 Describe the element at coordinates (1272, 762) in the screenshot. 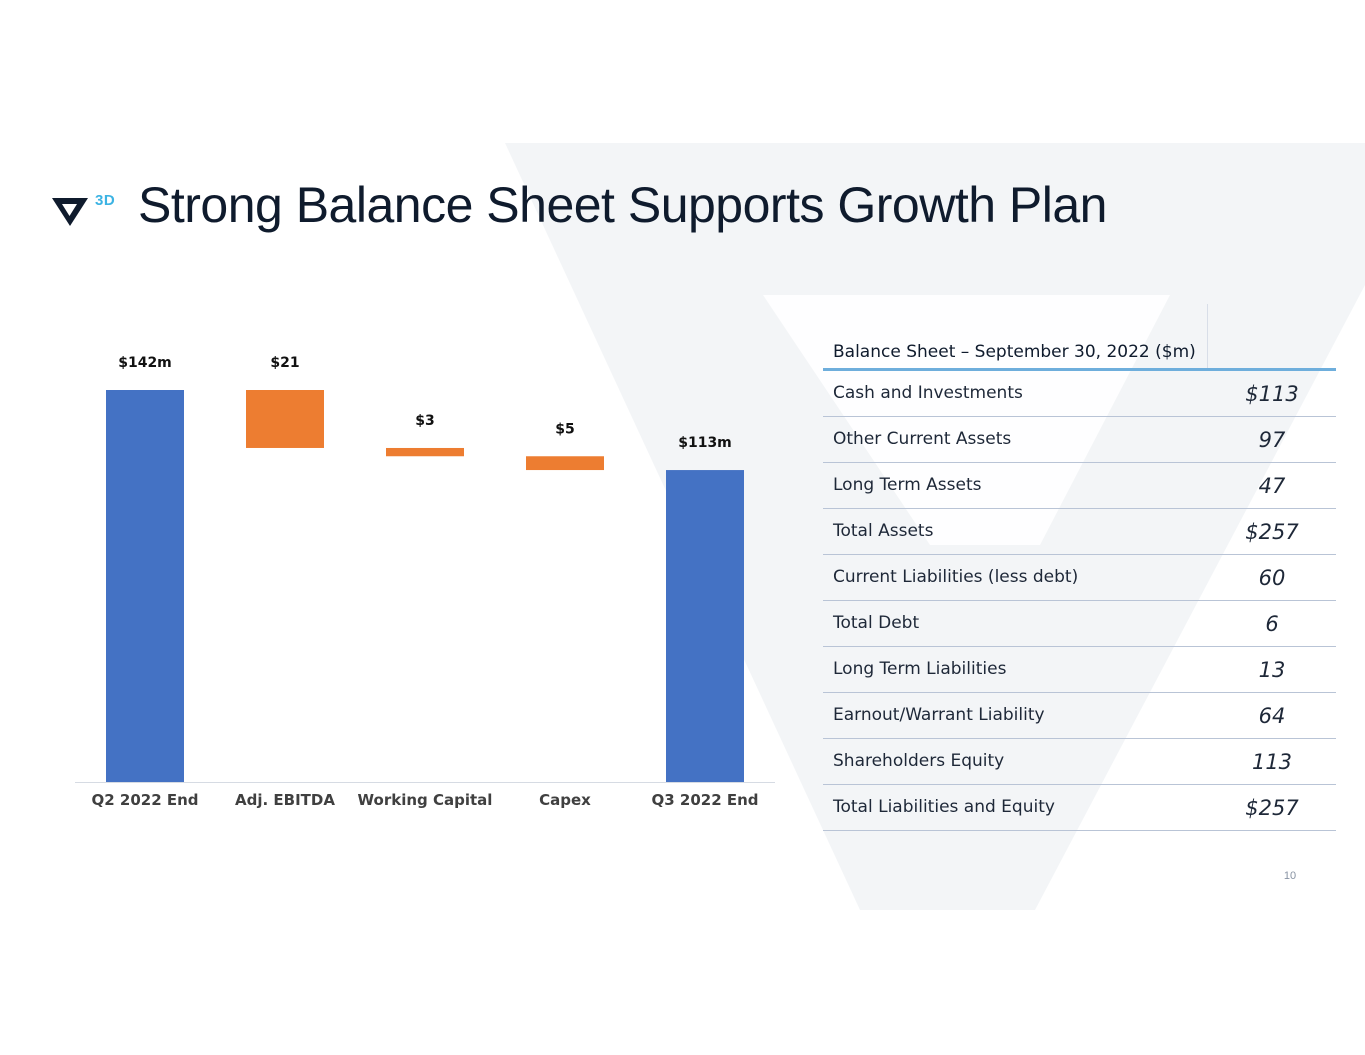

I see `row-value: 113` at that location.